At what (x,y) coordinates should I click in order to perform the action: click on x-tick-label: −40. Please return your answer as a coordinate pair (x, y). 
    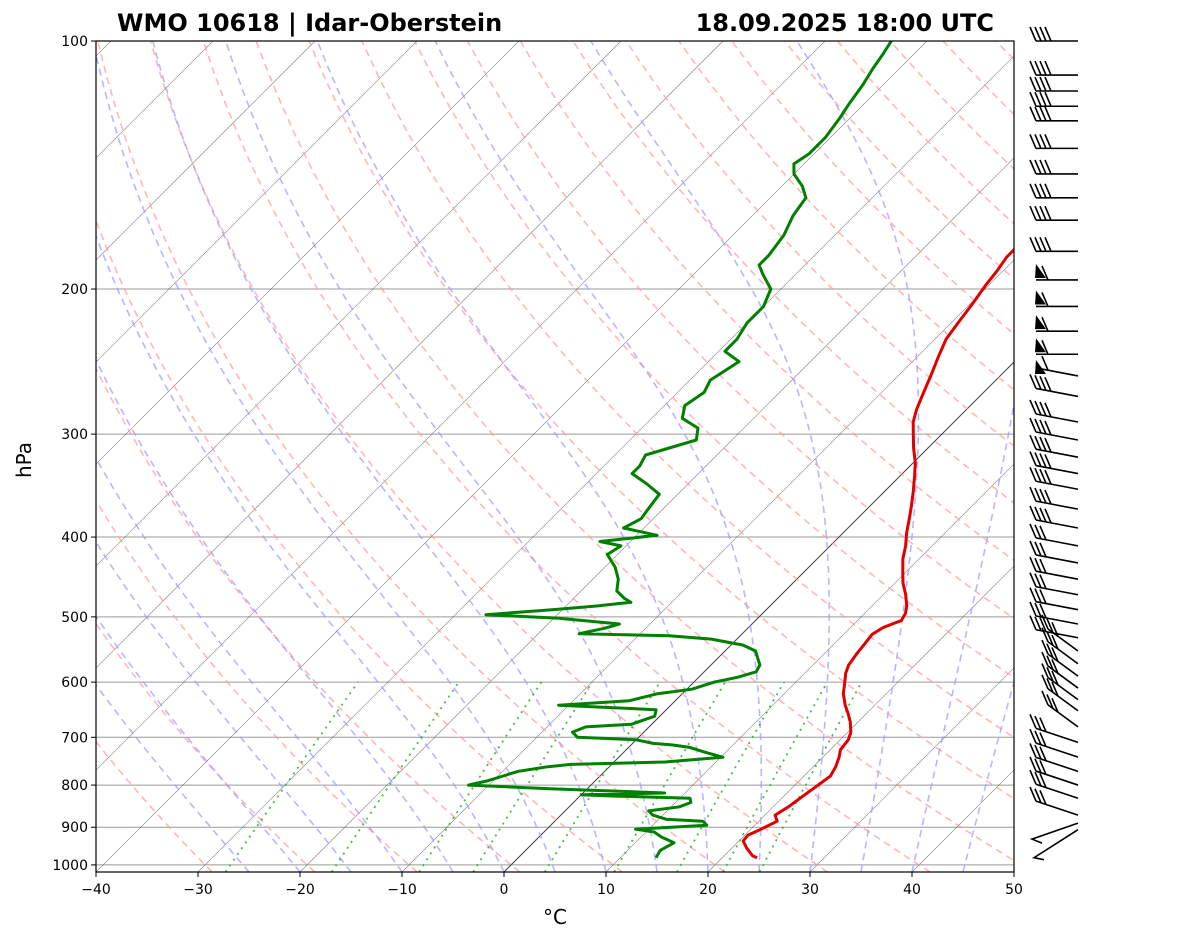
    Looking at the image, I should click on (96, 890).